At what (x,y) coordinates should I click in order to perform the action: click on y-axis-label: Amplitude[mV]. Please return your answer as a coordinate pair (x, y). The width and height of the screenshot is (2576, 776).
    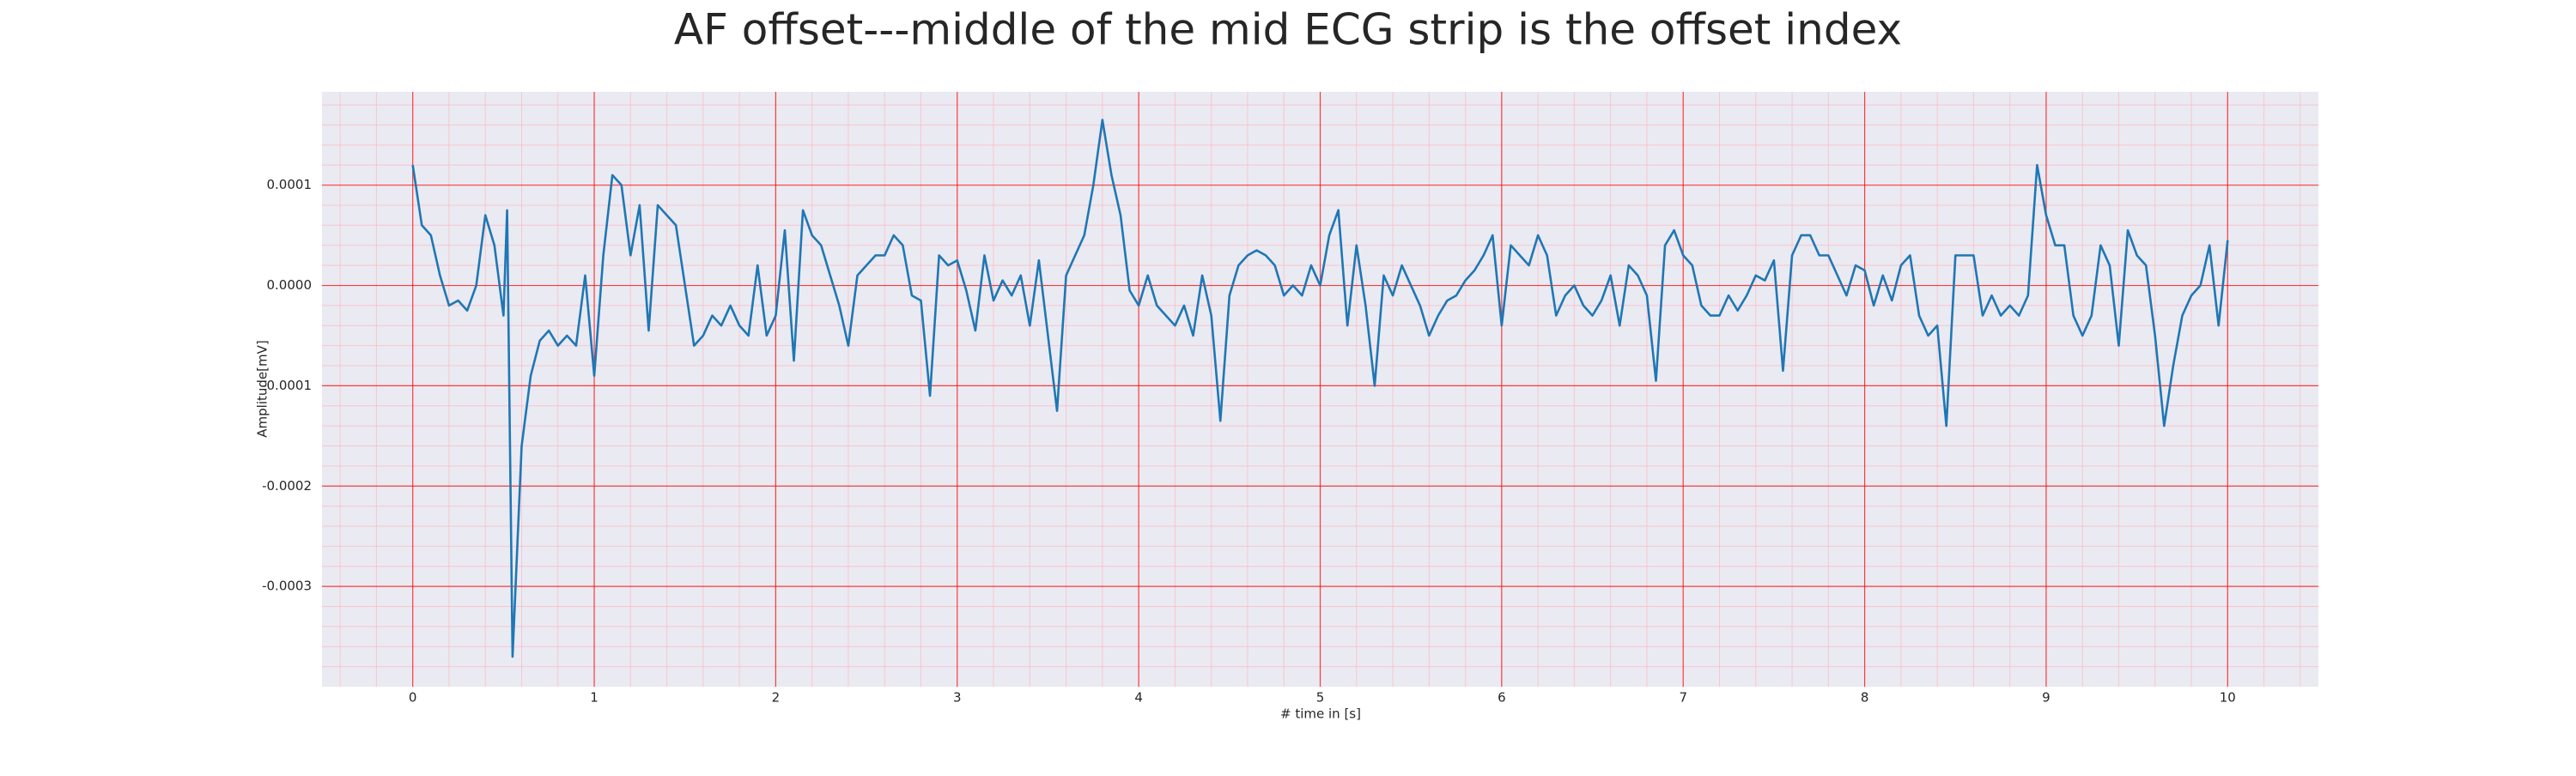
    Looking at the image, I should click on (262, 388).